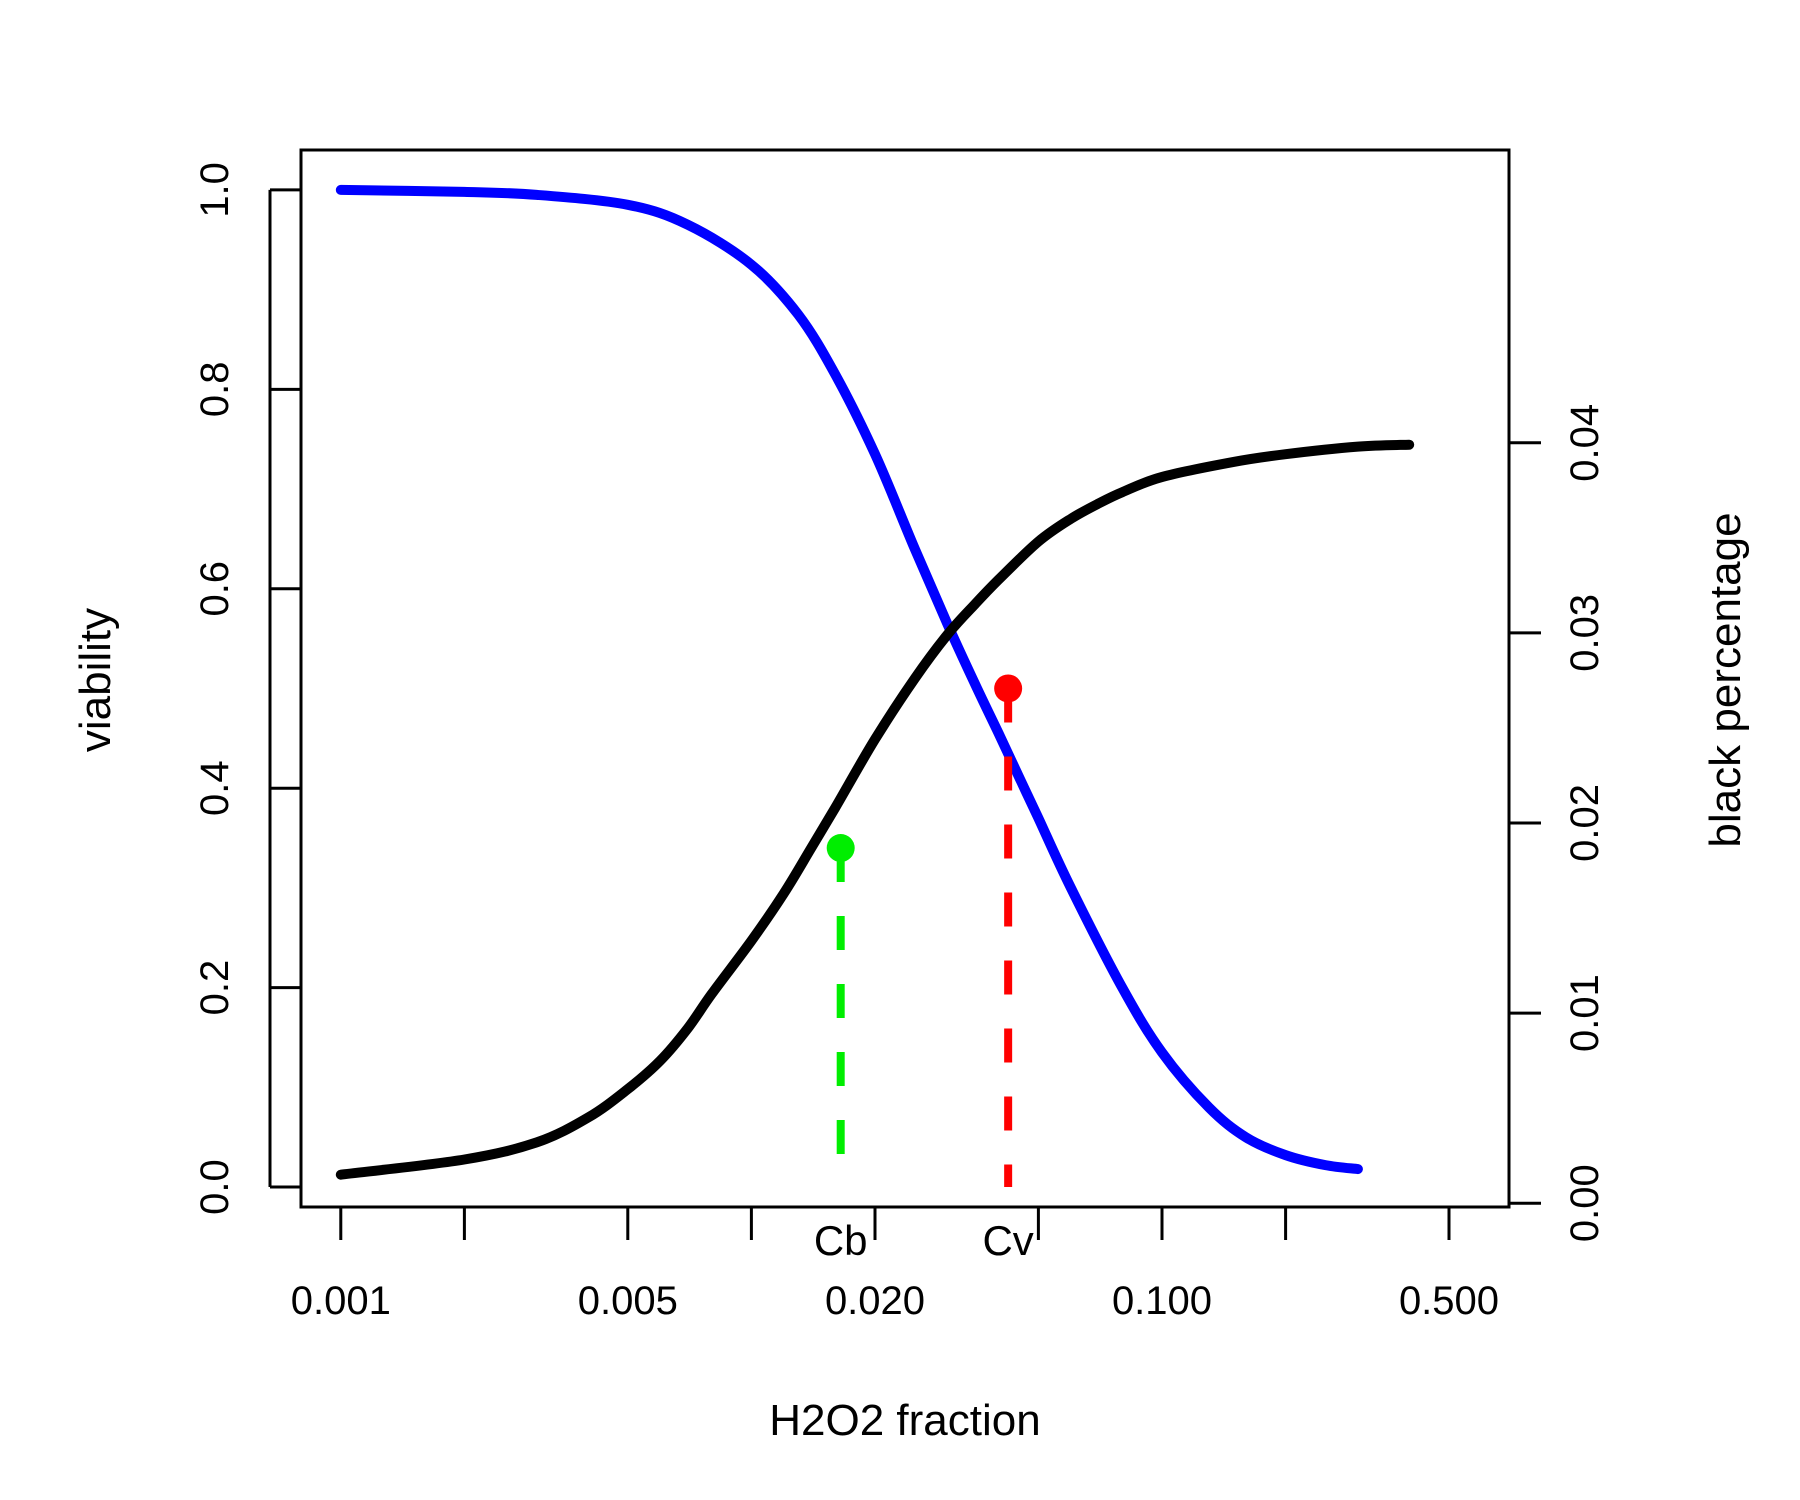 The image size is (1800, 1500). I want to click on x-tick-label: 0.500, so click(1449, 1301).